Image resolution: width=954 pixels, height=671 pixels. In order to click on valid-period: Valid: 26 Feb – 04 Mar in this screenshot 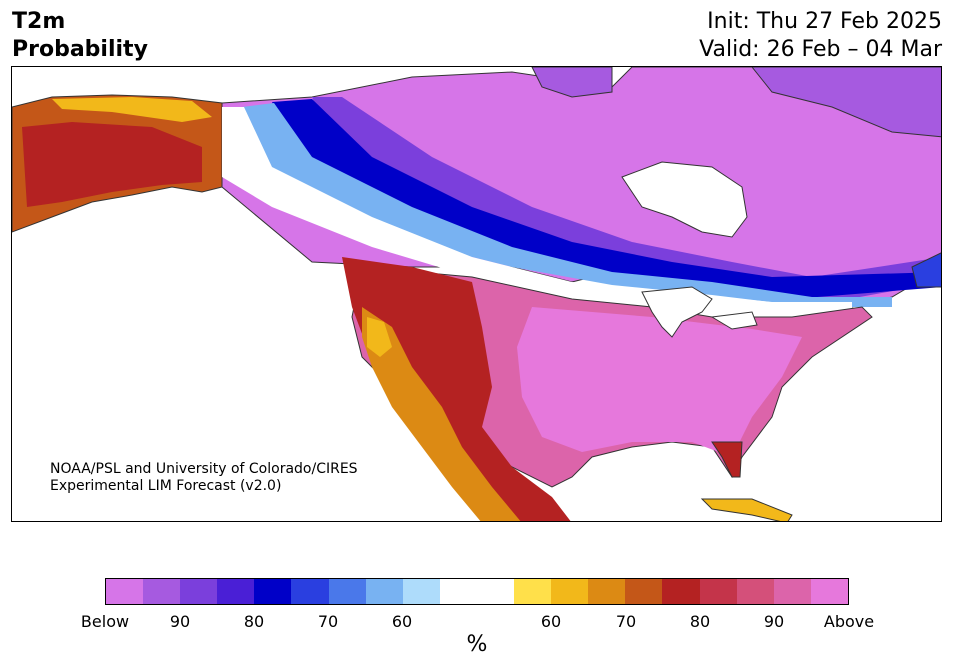, I will do `click(820, 49)`.